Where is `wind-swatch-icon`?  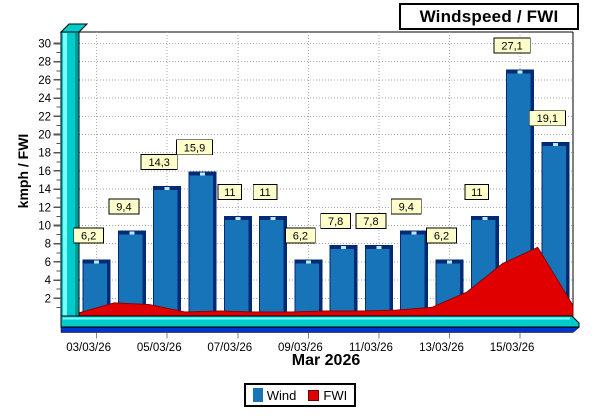 wind-swatch-icon is located at coordinates (257, 395).